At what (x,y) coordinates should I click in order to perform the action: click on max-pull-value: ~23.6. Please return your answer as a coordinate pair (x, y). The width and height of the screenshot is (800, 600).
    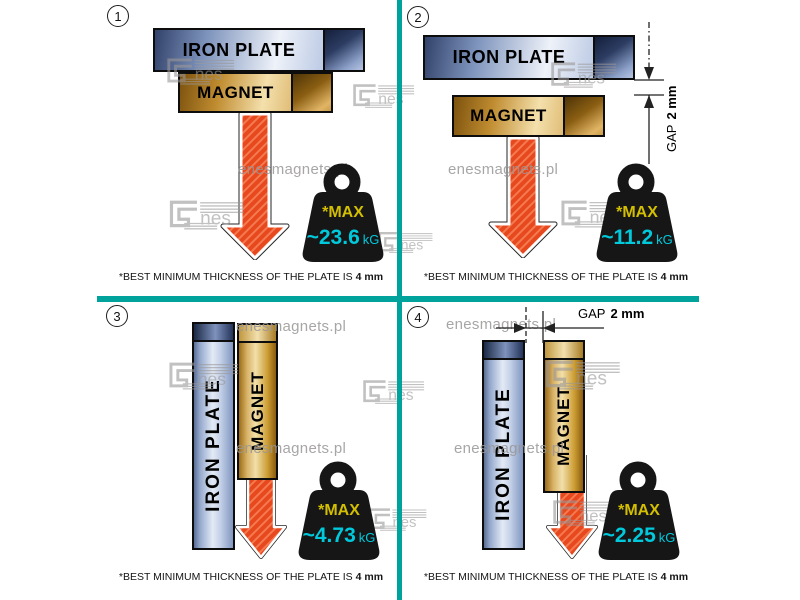
    Looking at the image, I should click on (333, 237).